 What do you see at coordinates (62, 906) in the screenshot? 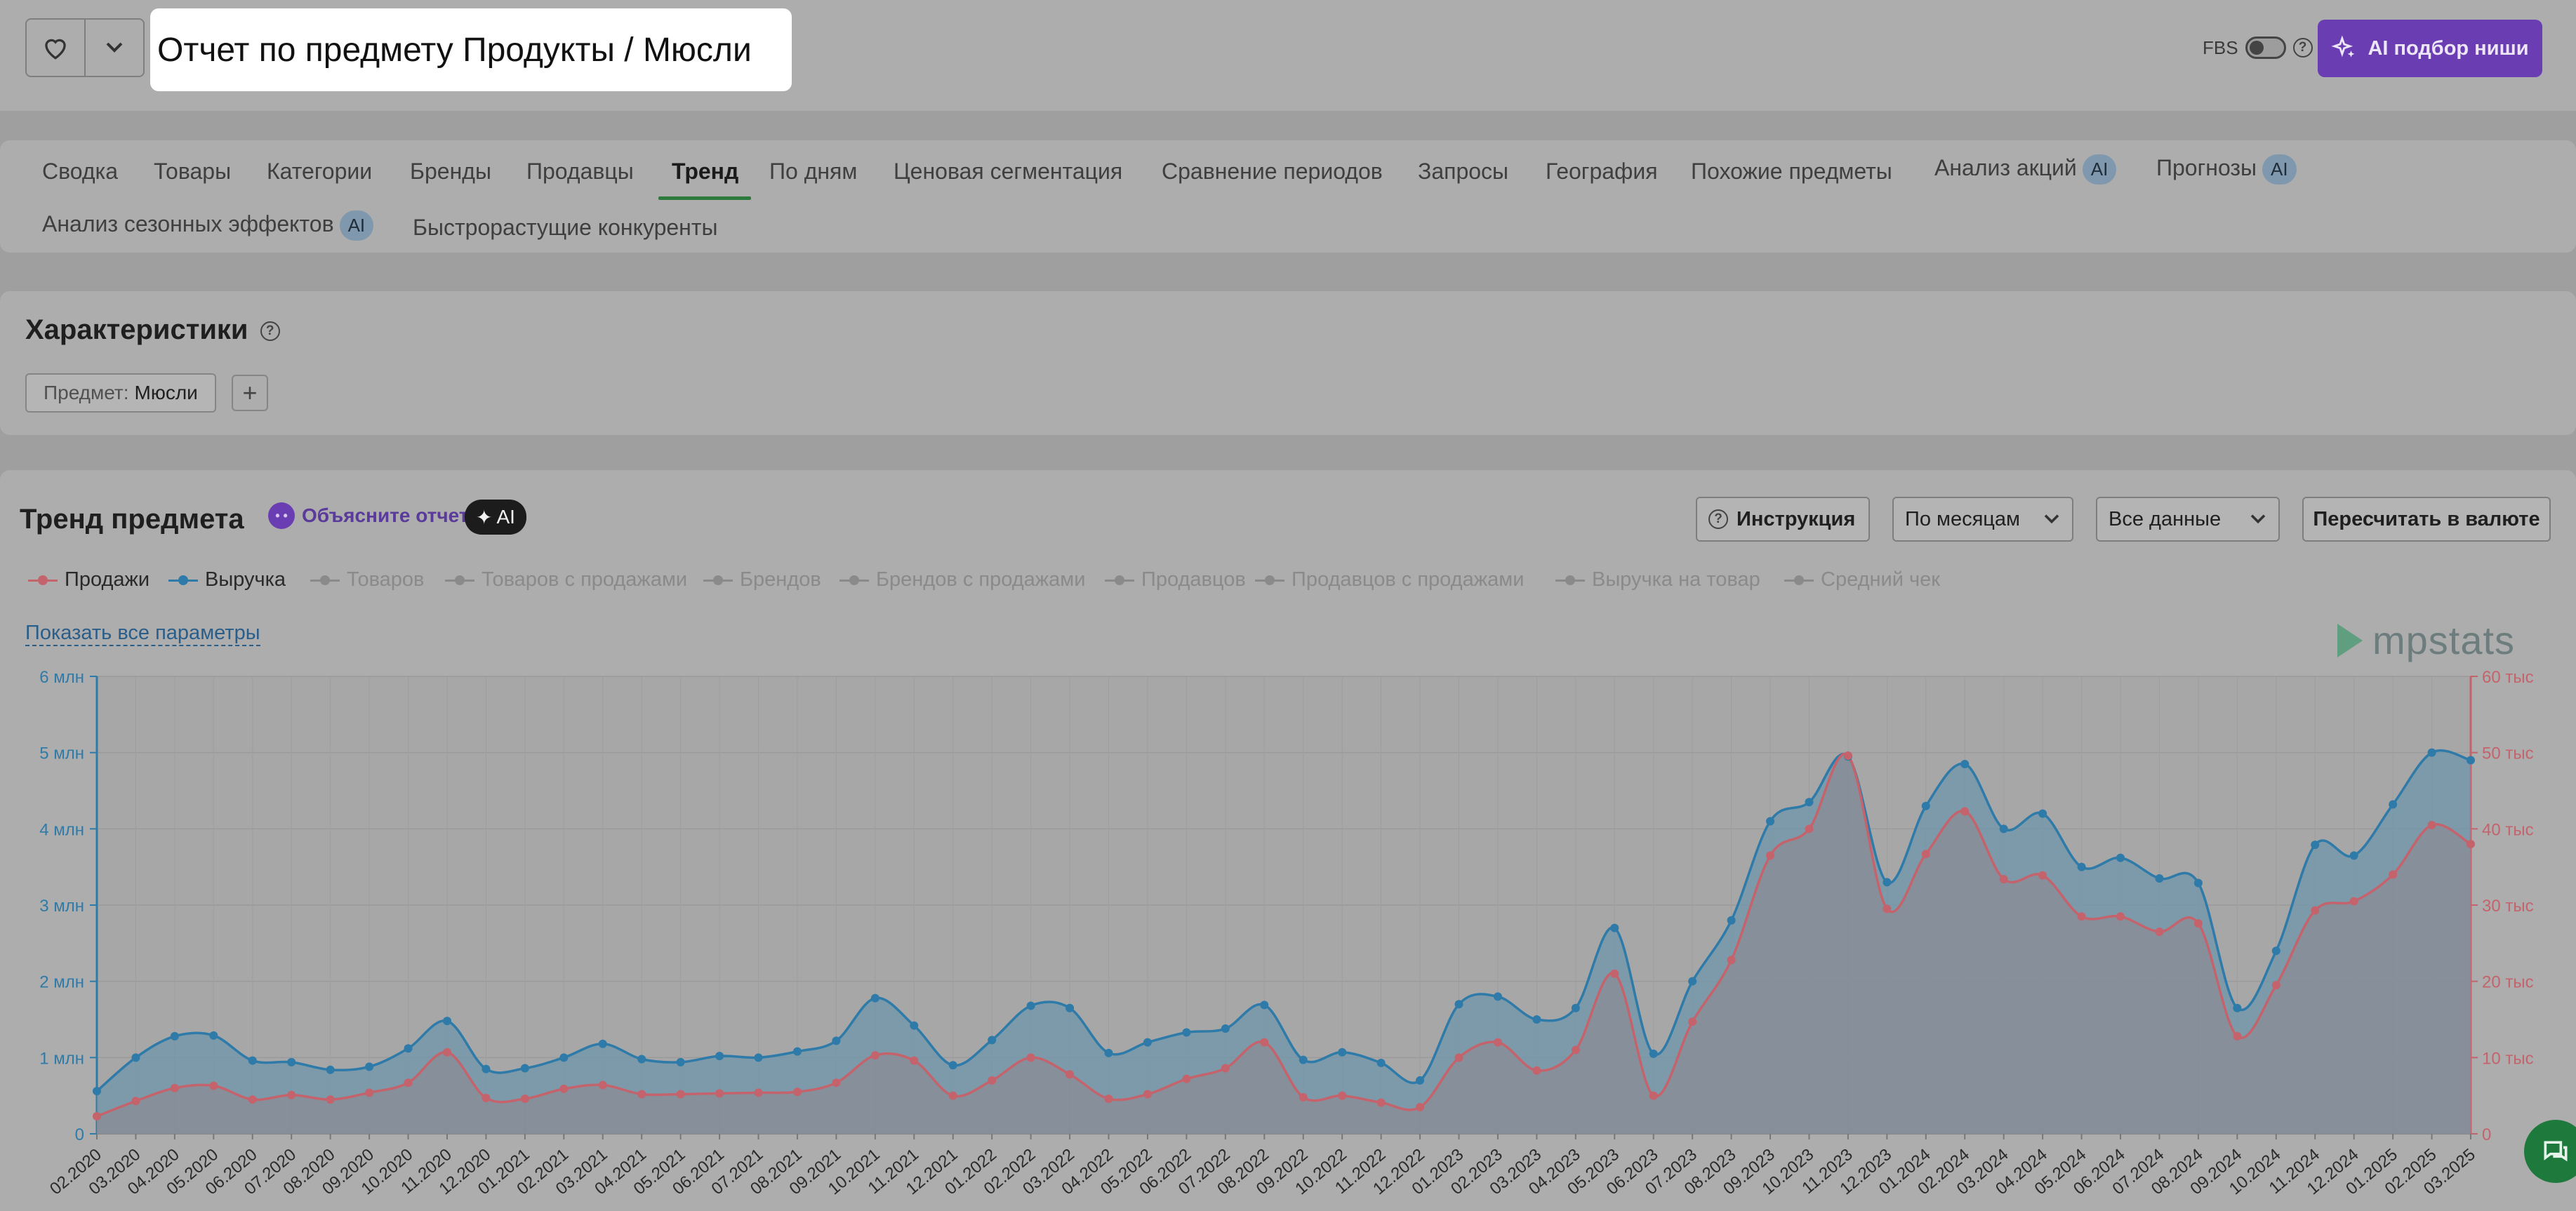
I see `y-left-tick-label: 3 млн` at bounding box center [62, 906].